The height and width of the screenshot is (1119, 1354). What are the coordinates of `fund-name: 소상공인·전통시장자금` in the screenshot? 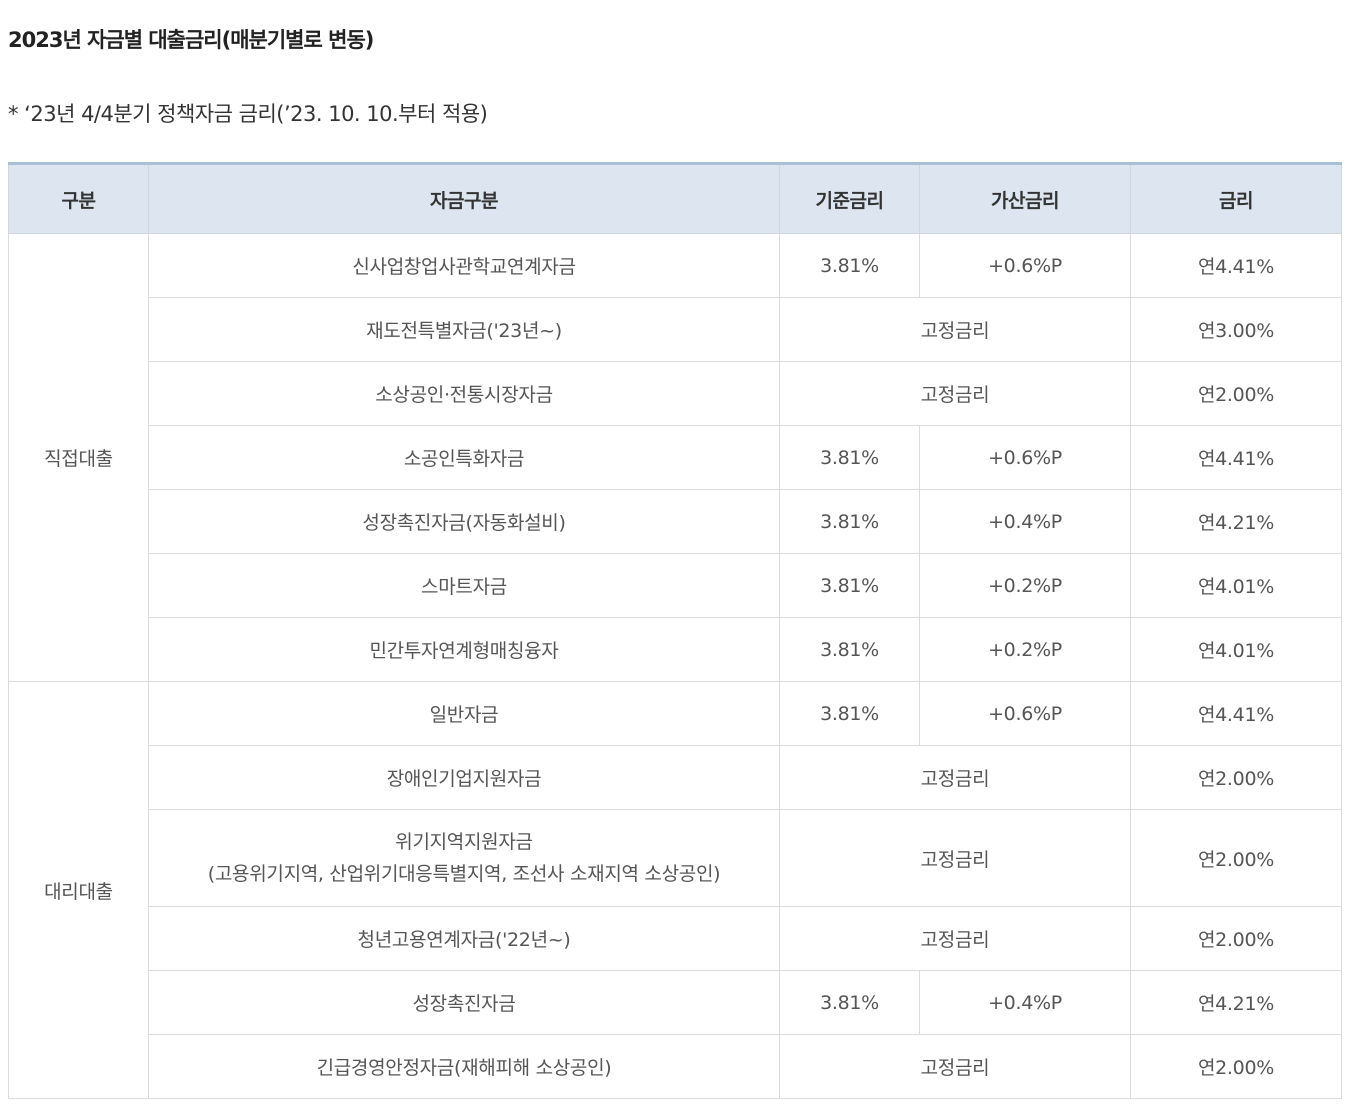 It's located at (464, 393).